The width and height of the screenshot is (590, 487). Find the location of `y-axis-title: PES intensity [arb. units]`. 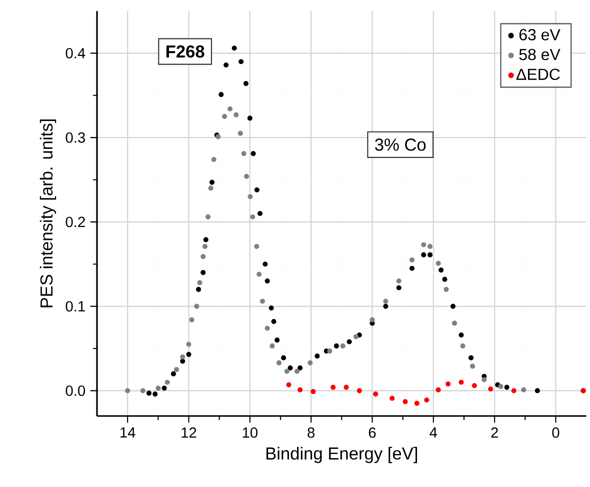

y-axis-title: PES intensity [arb. units] is located at coordinates (48, 214).